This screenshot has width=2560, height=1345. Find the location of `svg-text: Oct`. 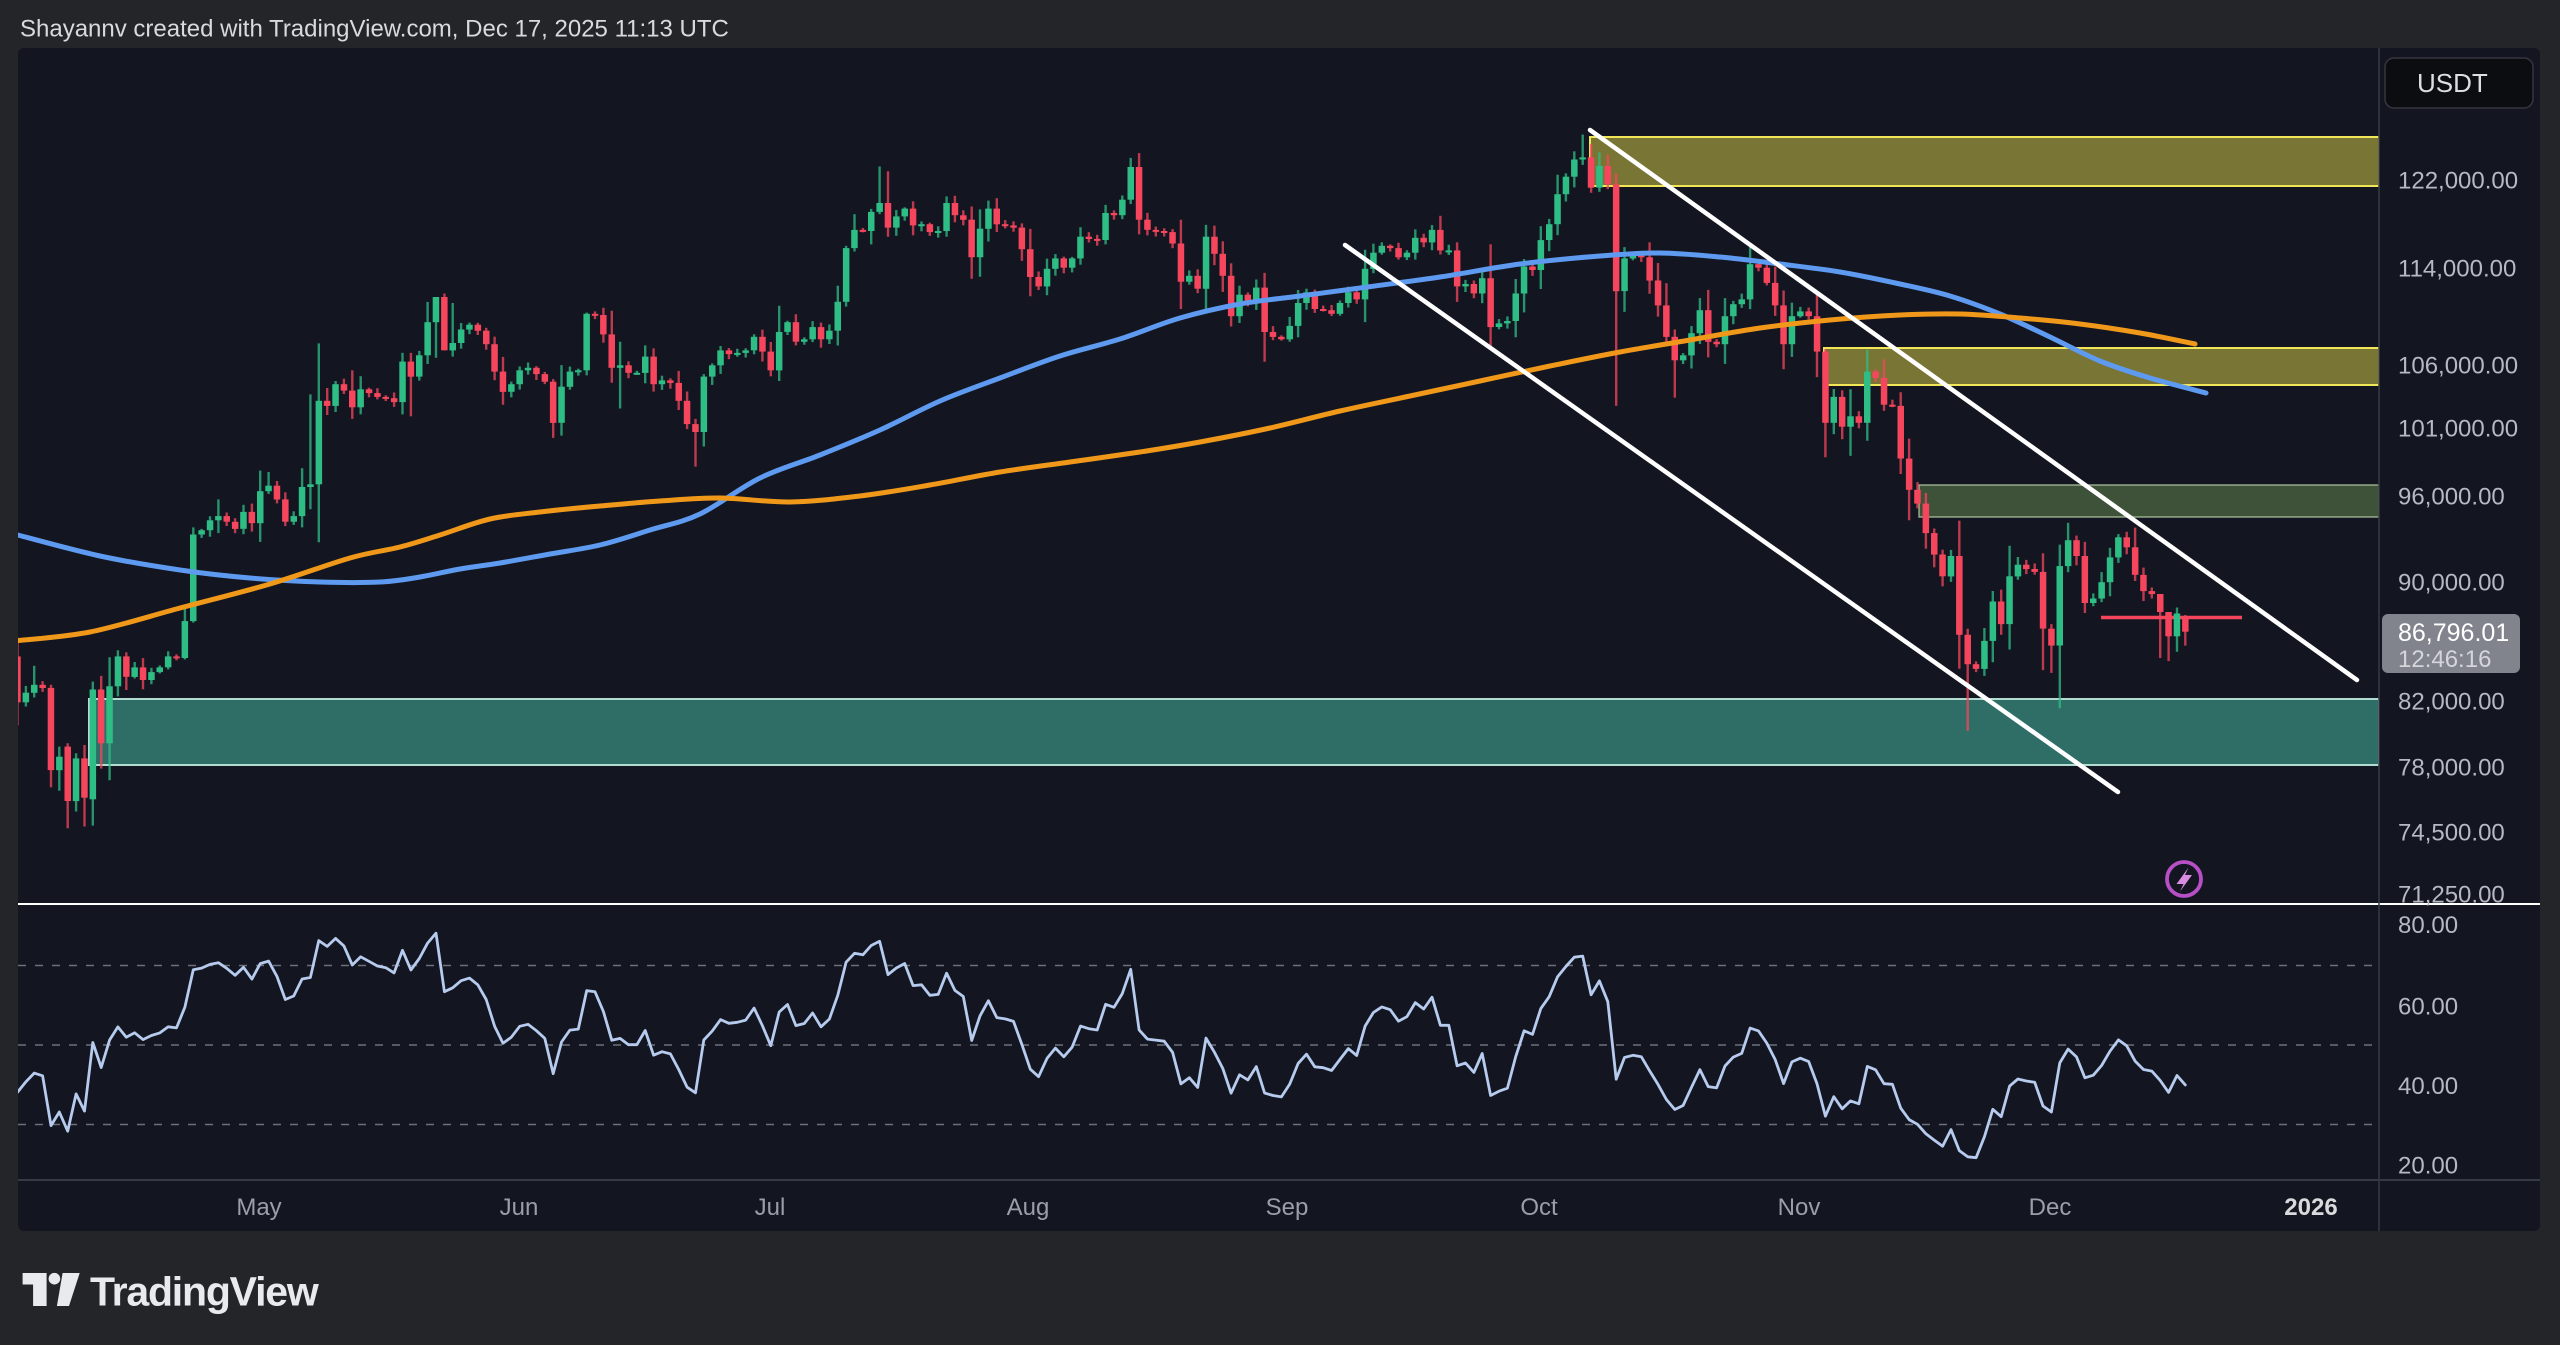

svg-text: Oct is located at coordinates (1539, 1207).